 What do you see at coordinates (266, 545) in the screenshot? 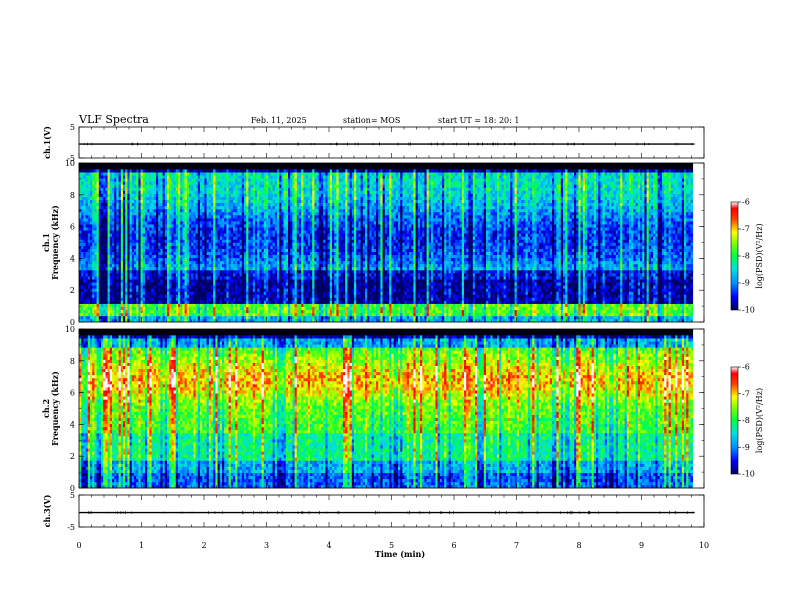
I see `x-tick-label: 3` at bounding box center [266, 545].